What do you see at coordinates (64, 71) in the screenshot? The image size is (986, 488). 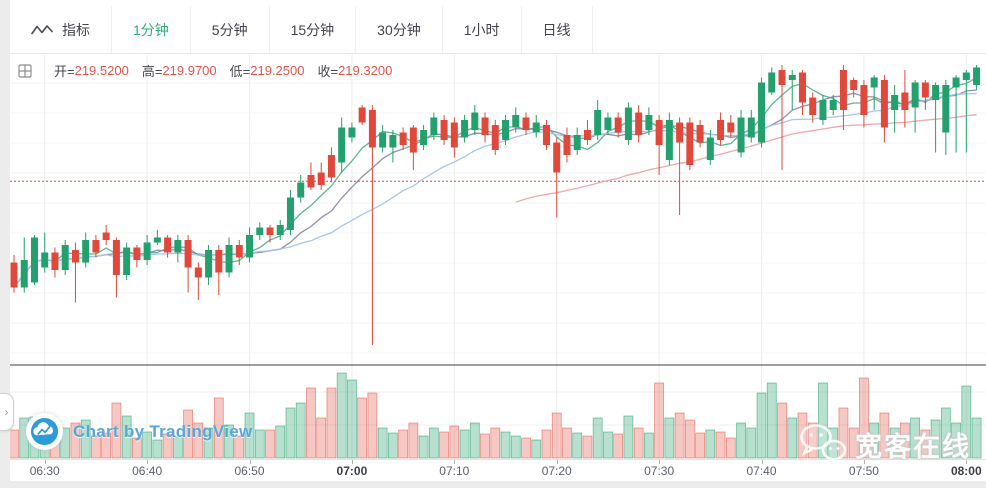 I see `ohlc-label: 开=` at bounding box center [64, 71].